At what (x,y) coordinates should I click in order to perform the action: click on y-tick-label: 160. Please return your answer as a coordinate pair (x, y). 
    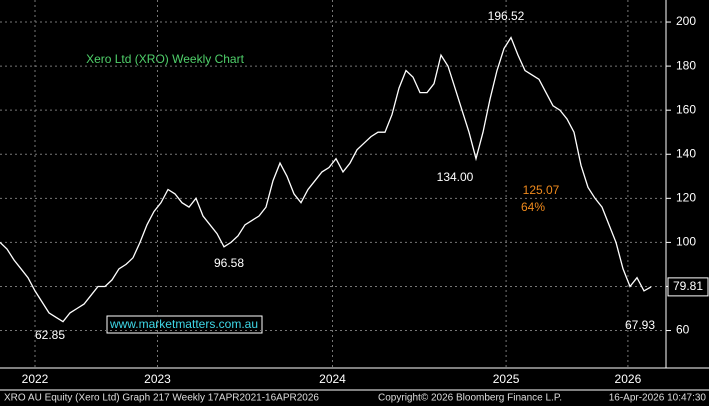
    Looking at the image, I should click on (686, 109).